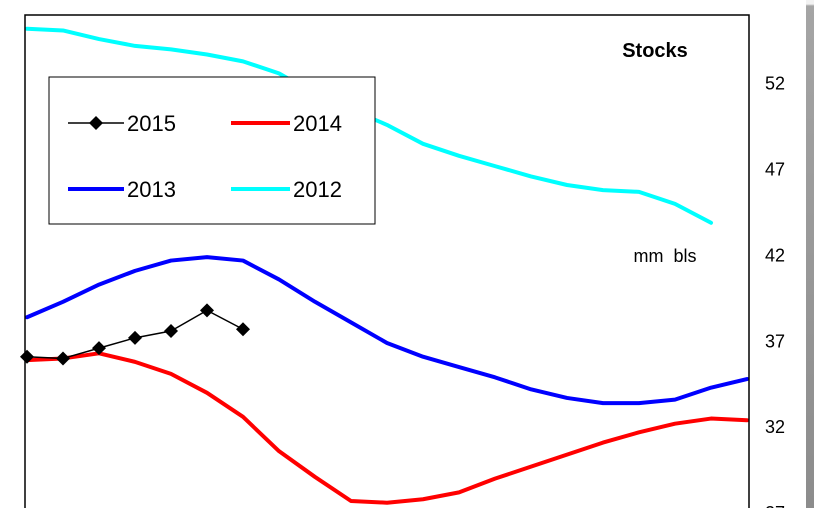 The image size is (814, 513). Describe the element at coordinates (151, 189) in the screenshot. I see `legend-label-2013: 2013` at that location.